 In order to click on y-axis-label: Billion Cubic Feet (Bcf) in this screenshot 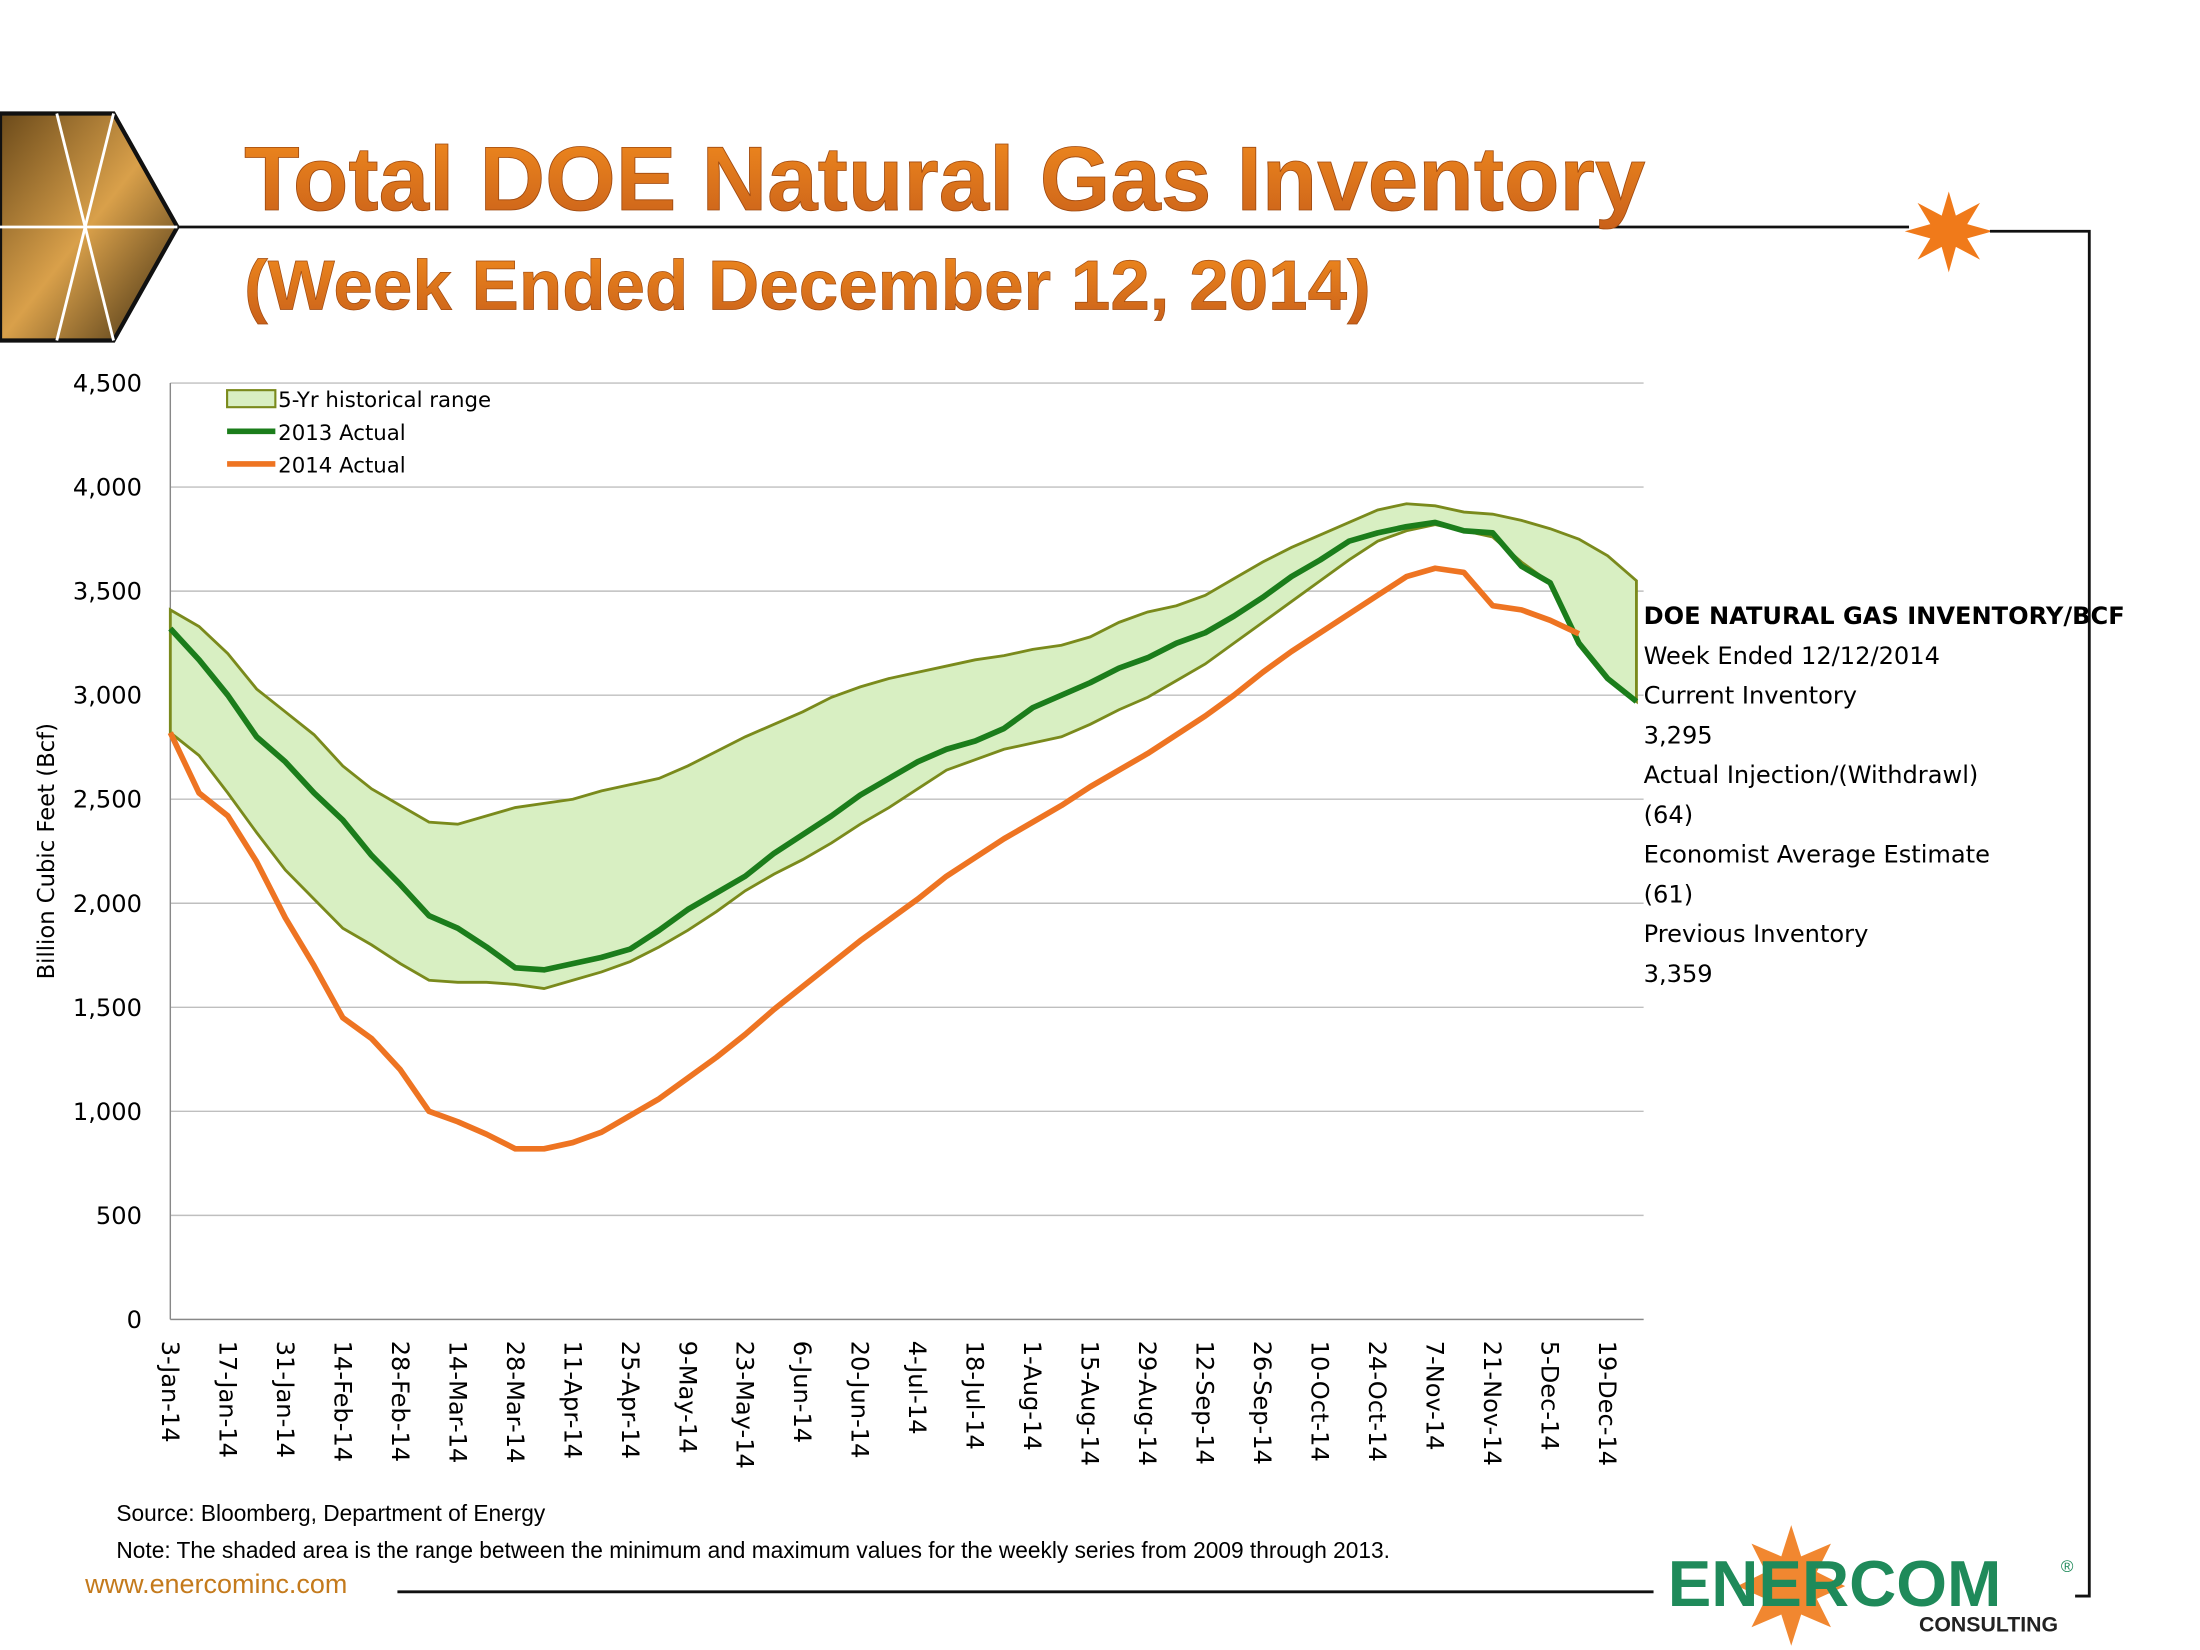, I will do `click(47, 851)`.